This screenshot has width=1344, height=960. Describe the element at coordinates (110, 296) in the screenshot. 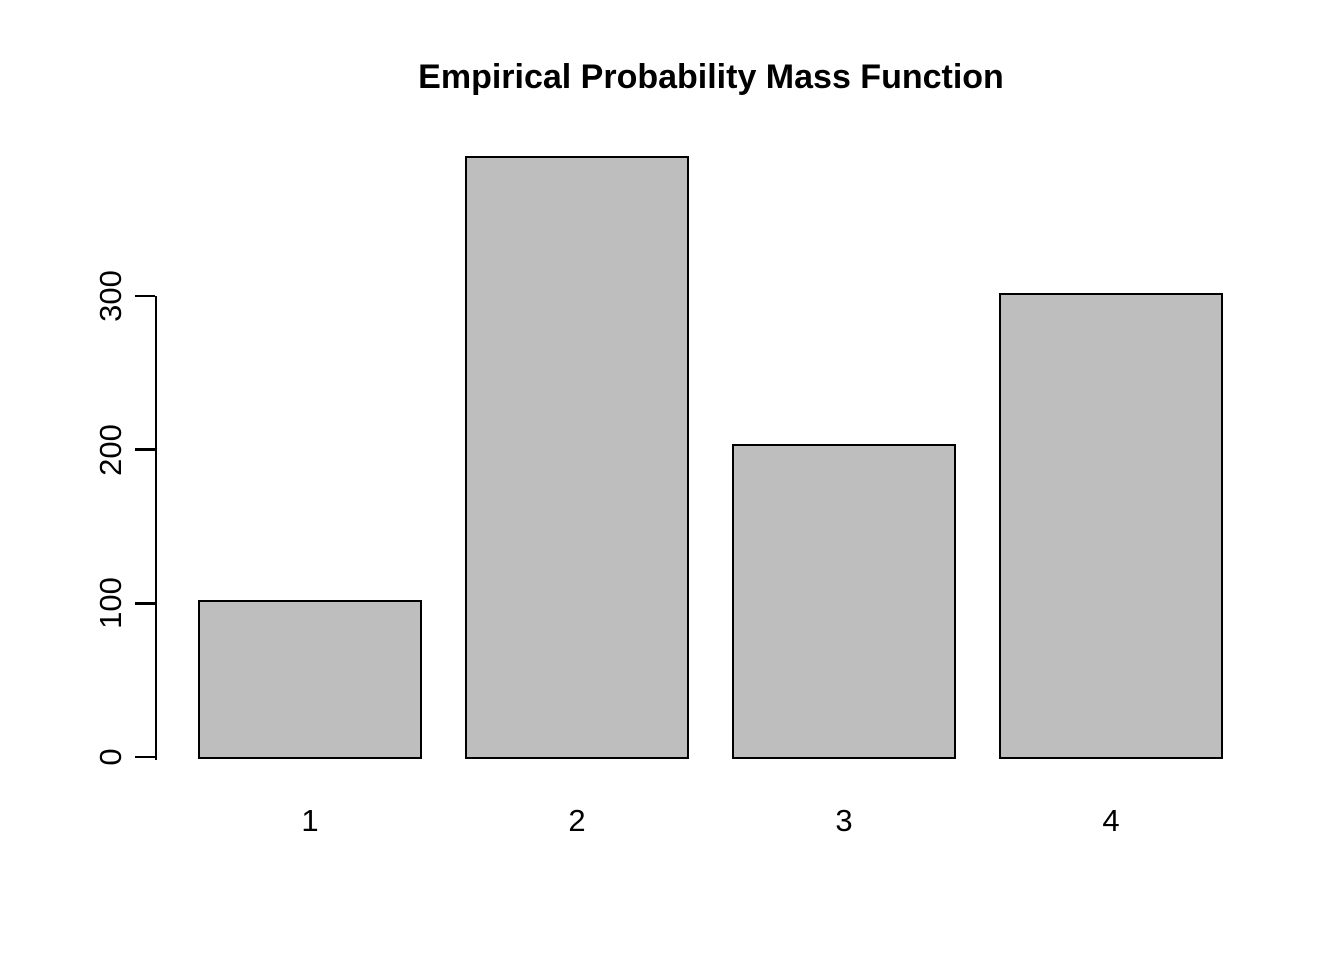

I see `y-tick-label: 300` at that location.